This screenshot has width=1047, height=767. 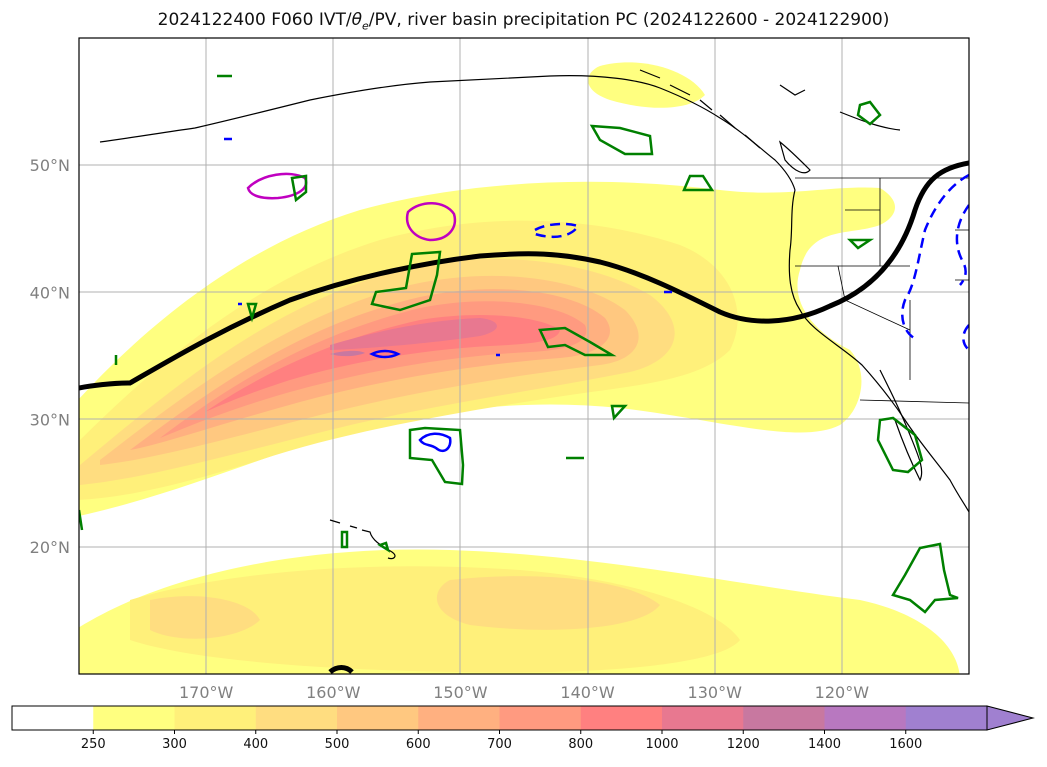 I want to click on colorbar-tick-label: 700, so click(x=499, y=744).